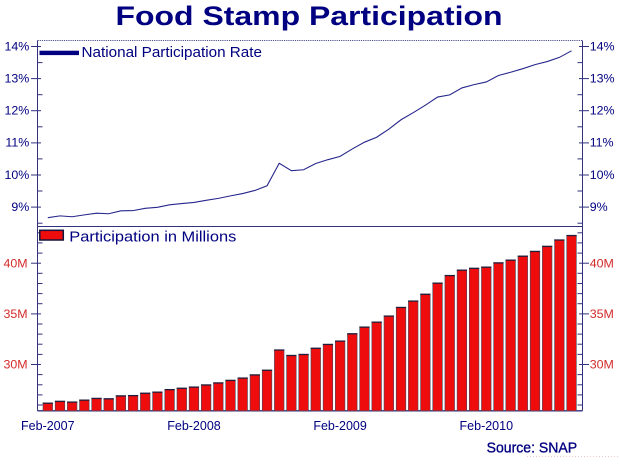 The height and width of the screenshot is (464, 620). Describe the element at coordinates (532, 448) in the screenshot. I see `svg-text: Source: SNAP` at that location.